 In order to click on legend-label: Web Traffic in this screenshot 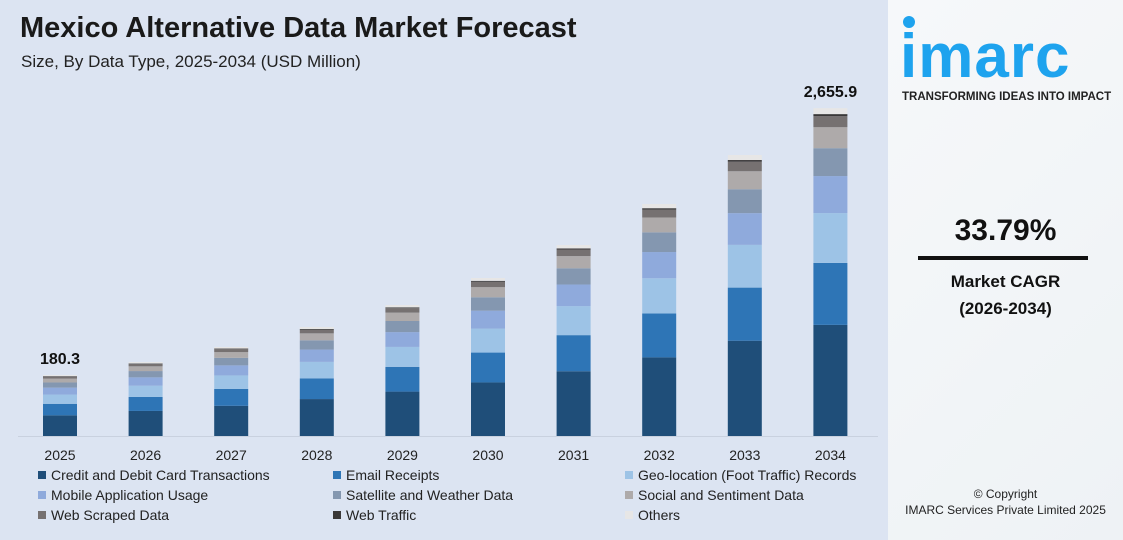, I will do `click(381, 515)`.